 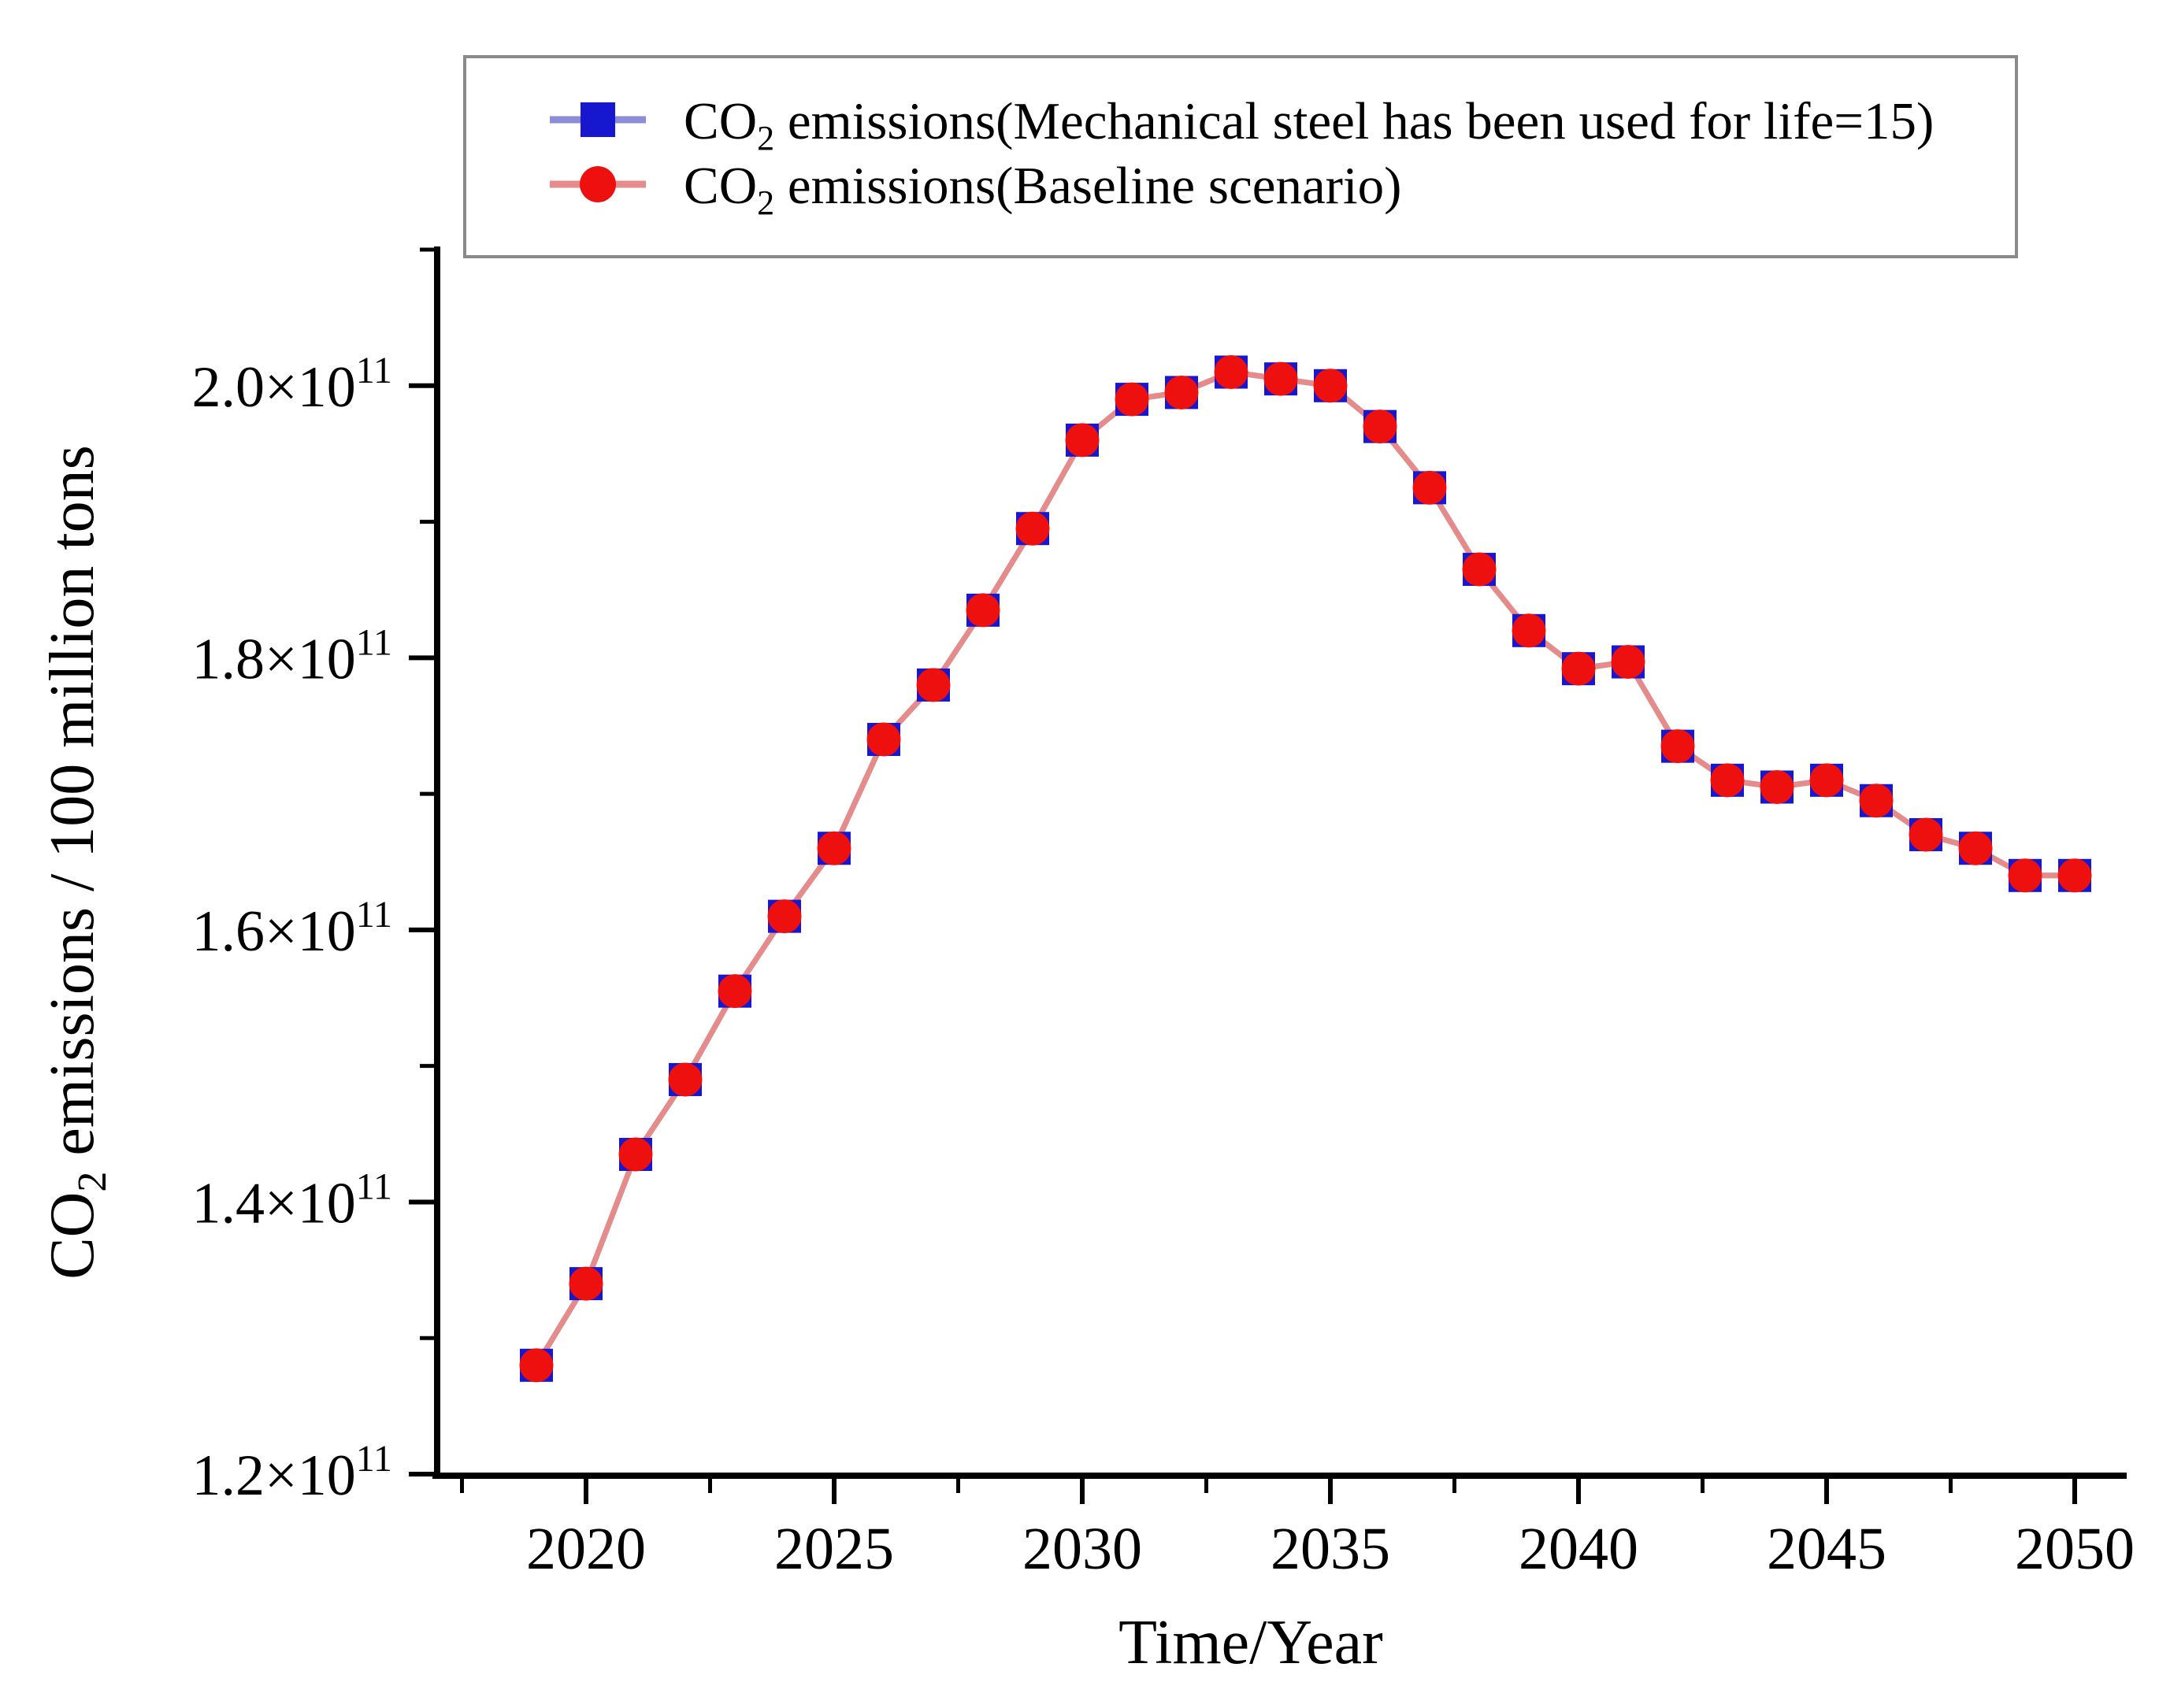 I want to click on x-tick-label: 2030, so click(x=1082, y=1549).